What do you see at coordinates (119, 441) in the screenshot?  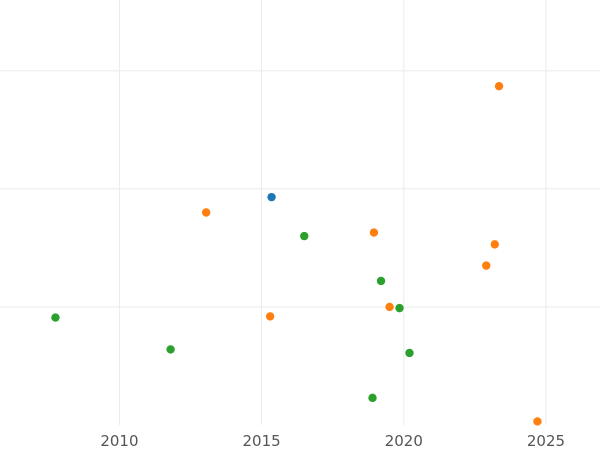 I see `x-tick-label: 2010` at bounding box center [119, 441].